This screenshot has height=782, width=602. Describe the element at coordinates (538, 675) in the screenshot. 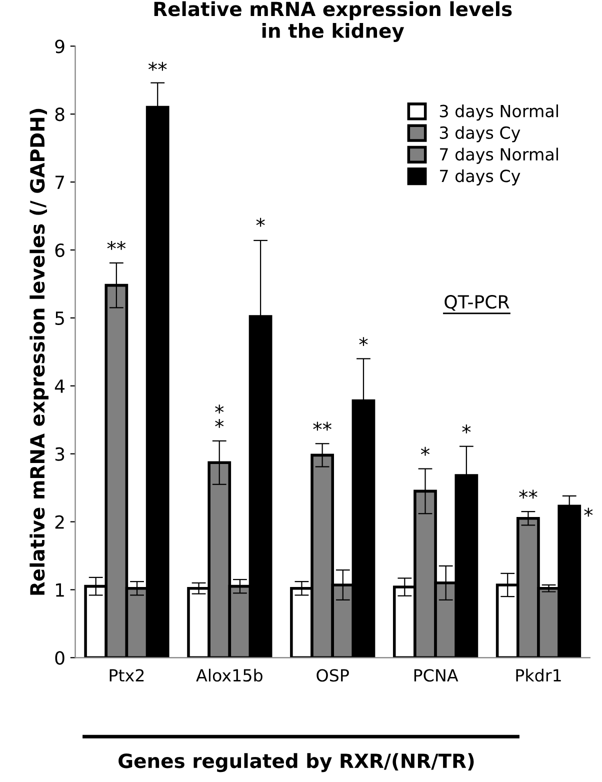

I see `x-tick-label: Pkdr1` at that location.